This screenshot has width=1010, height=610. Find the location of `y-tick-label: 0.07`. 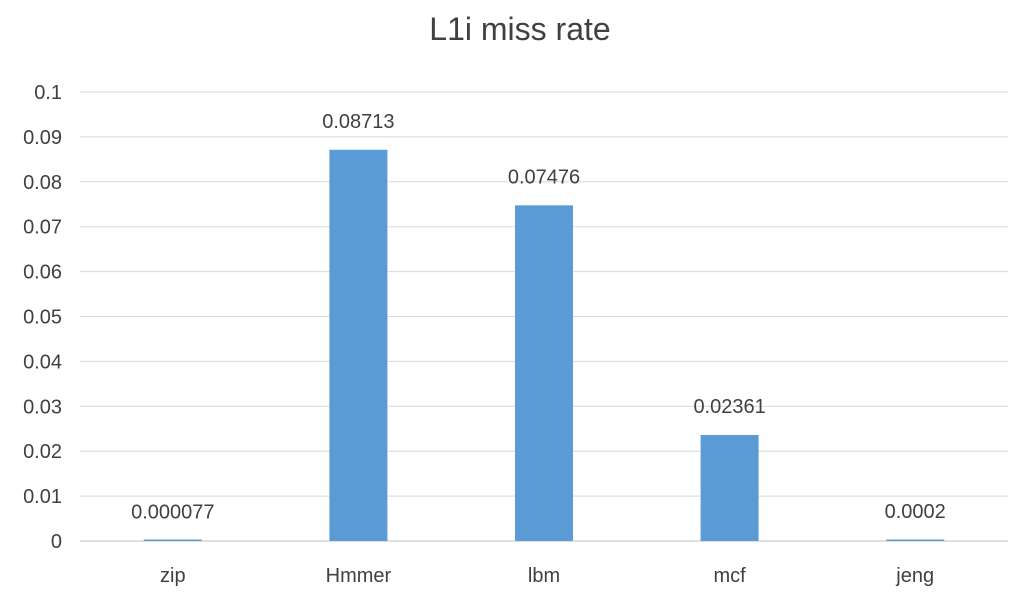

y-tick-label: 0.07 is located at coordinates (42, 228).